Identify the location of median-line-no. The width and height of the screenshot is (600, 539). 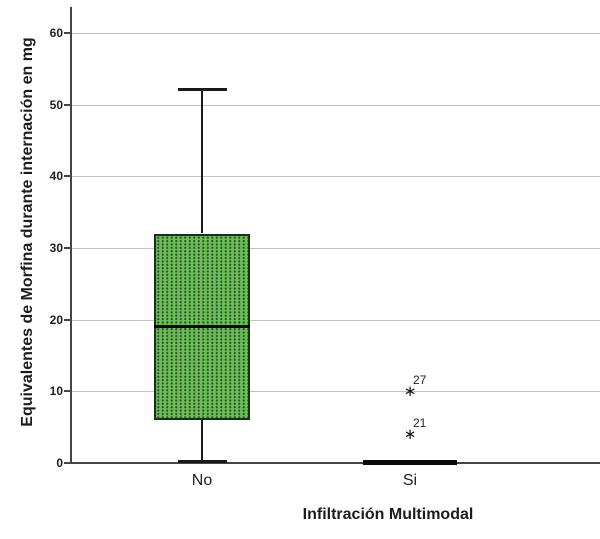
(202, 326).